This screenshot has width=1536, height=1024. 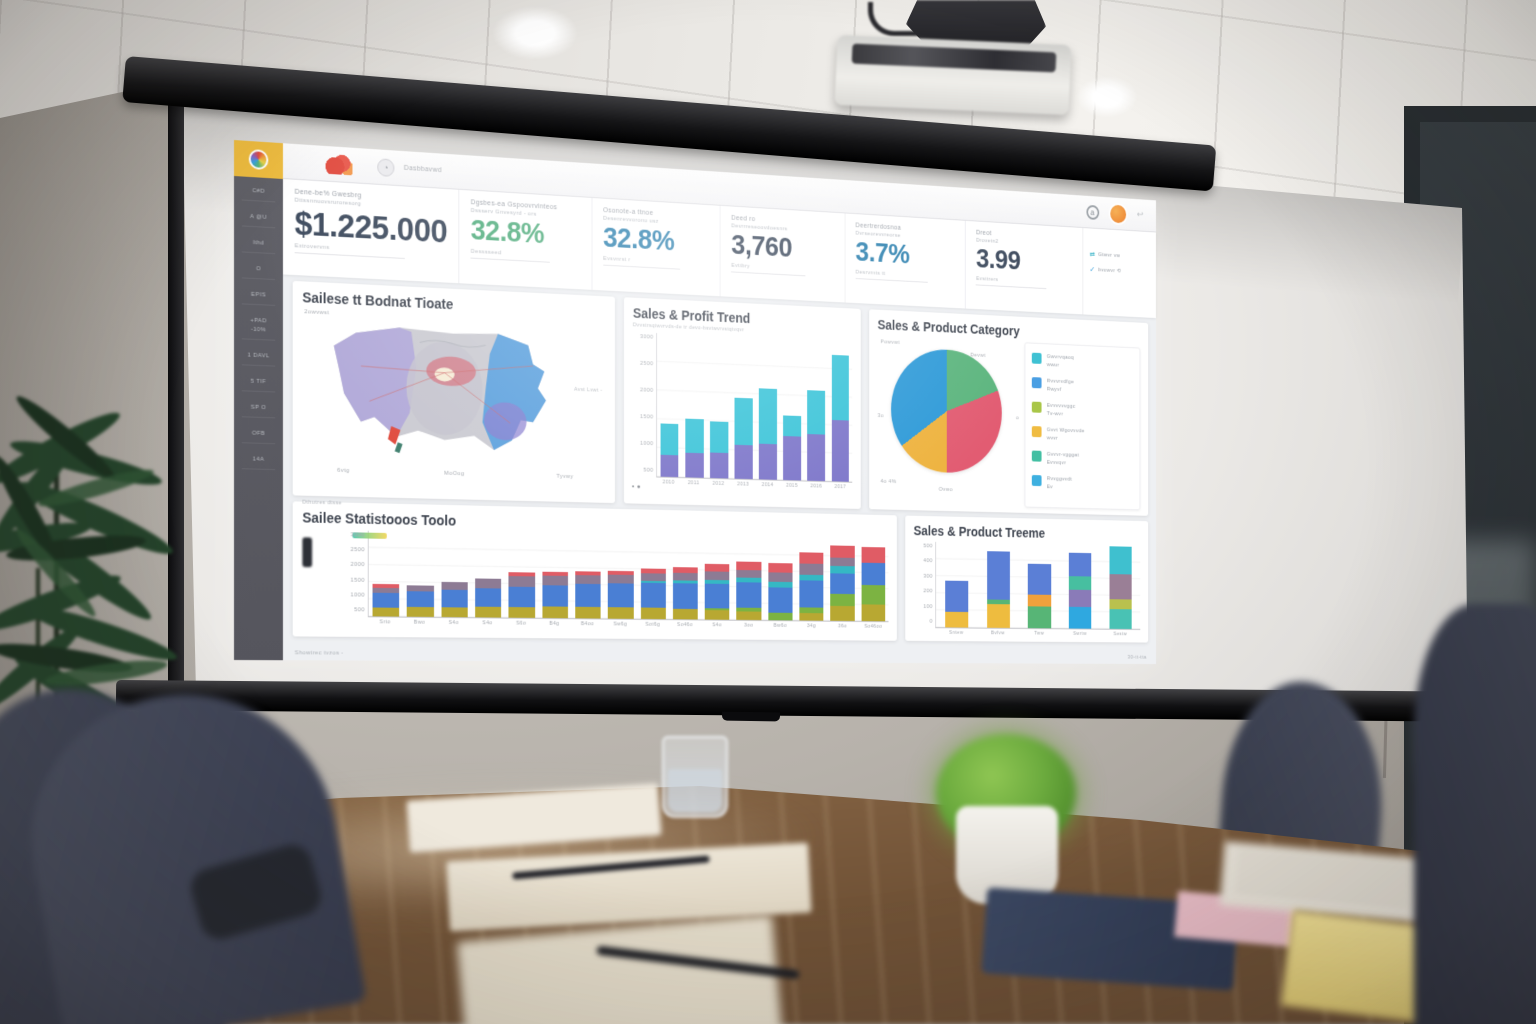 I want to click on legend-label-line2: wwur, so click(x=1053, y=365).